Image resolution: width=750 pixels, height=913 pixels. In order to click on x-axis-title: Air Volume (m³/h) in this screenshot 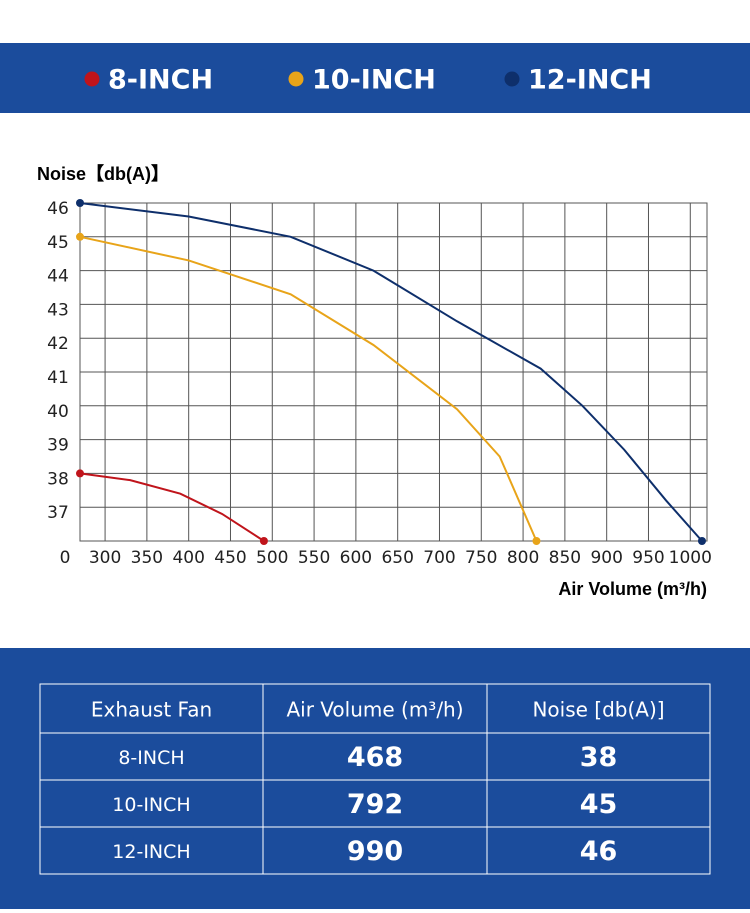, I will do `click(632, 589)`.